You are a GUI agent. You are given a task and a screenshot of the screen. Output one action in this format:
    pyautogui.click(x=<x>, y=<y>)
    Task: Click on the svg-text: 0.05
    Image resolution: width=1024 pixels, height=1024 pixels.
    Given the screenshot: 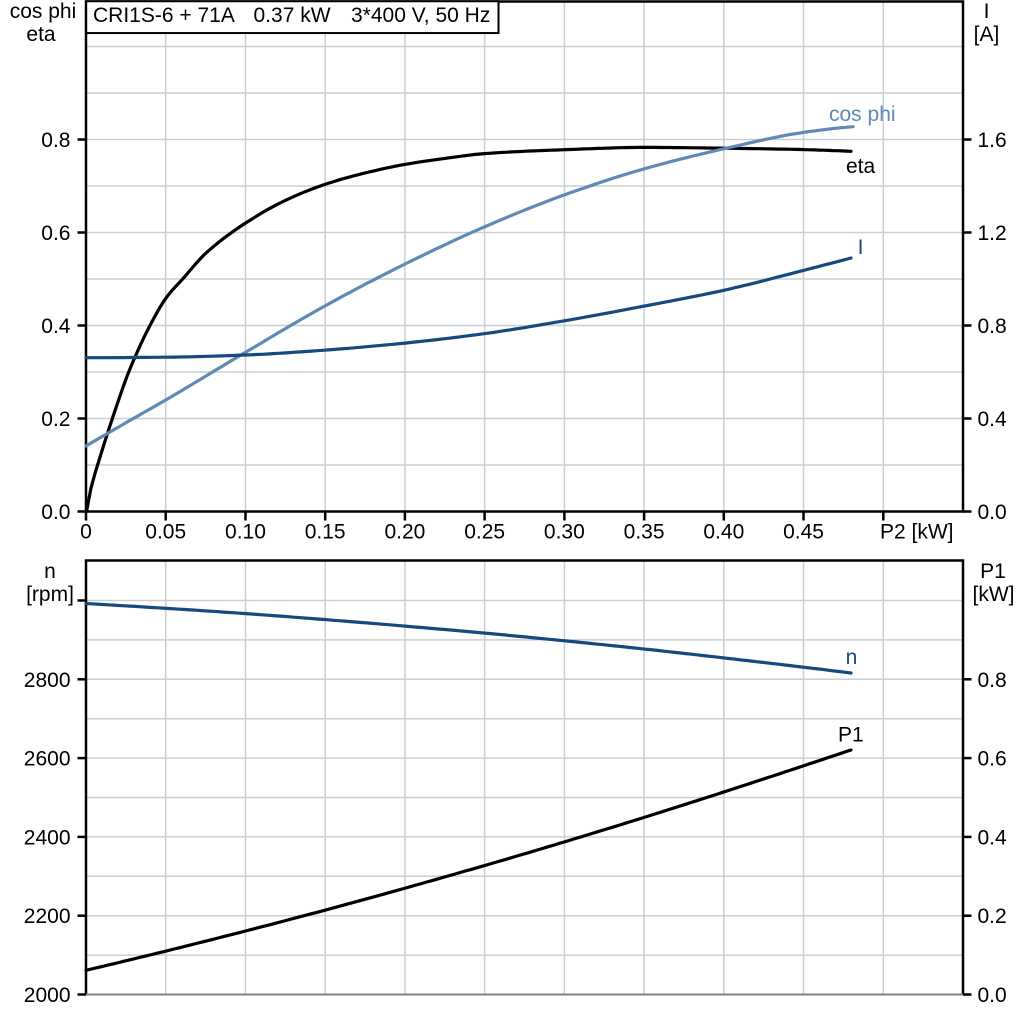 What is the action you would take?
    pyautogui.click(x=165, y=532)
    